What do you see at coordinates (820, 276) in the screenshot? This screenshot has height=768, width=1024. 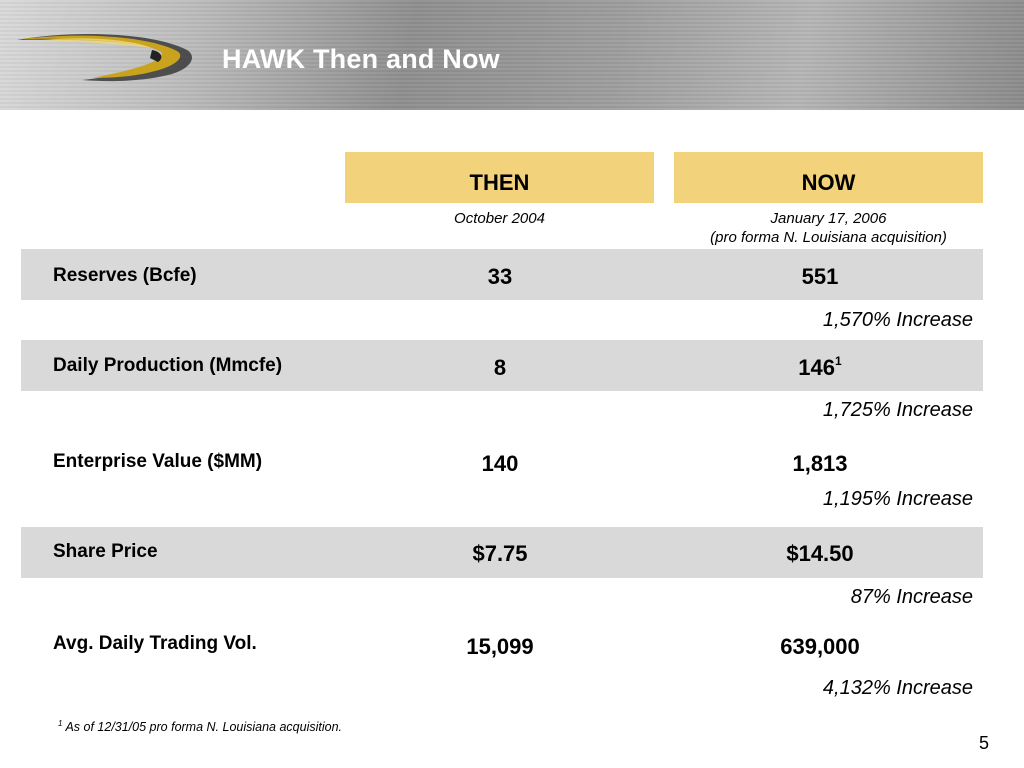 I see `reserves-now-value: 551` at bounding box center [820, 276].